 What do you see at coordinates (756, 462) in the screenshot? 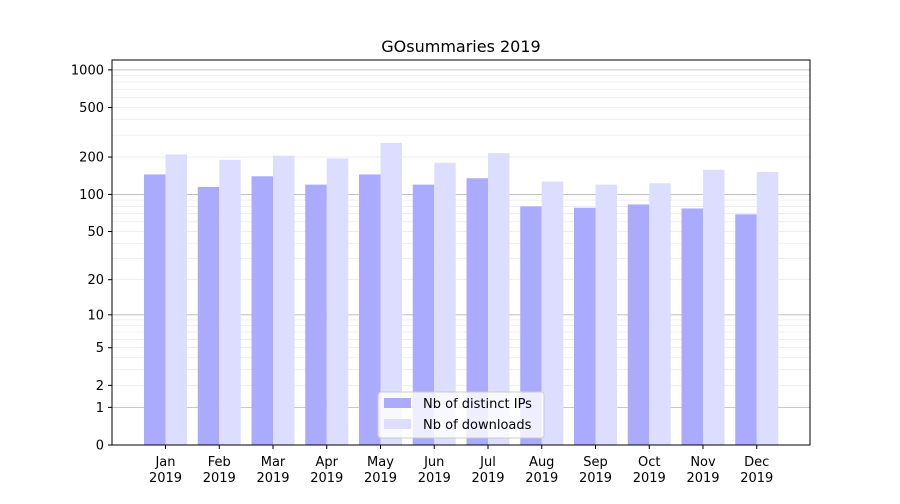
I see `x-tick-label-month: Dec` at bounding box center [756, 462].